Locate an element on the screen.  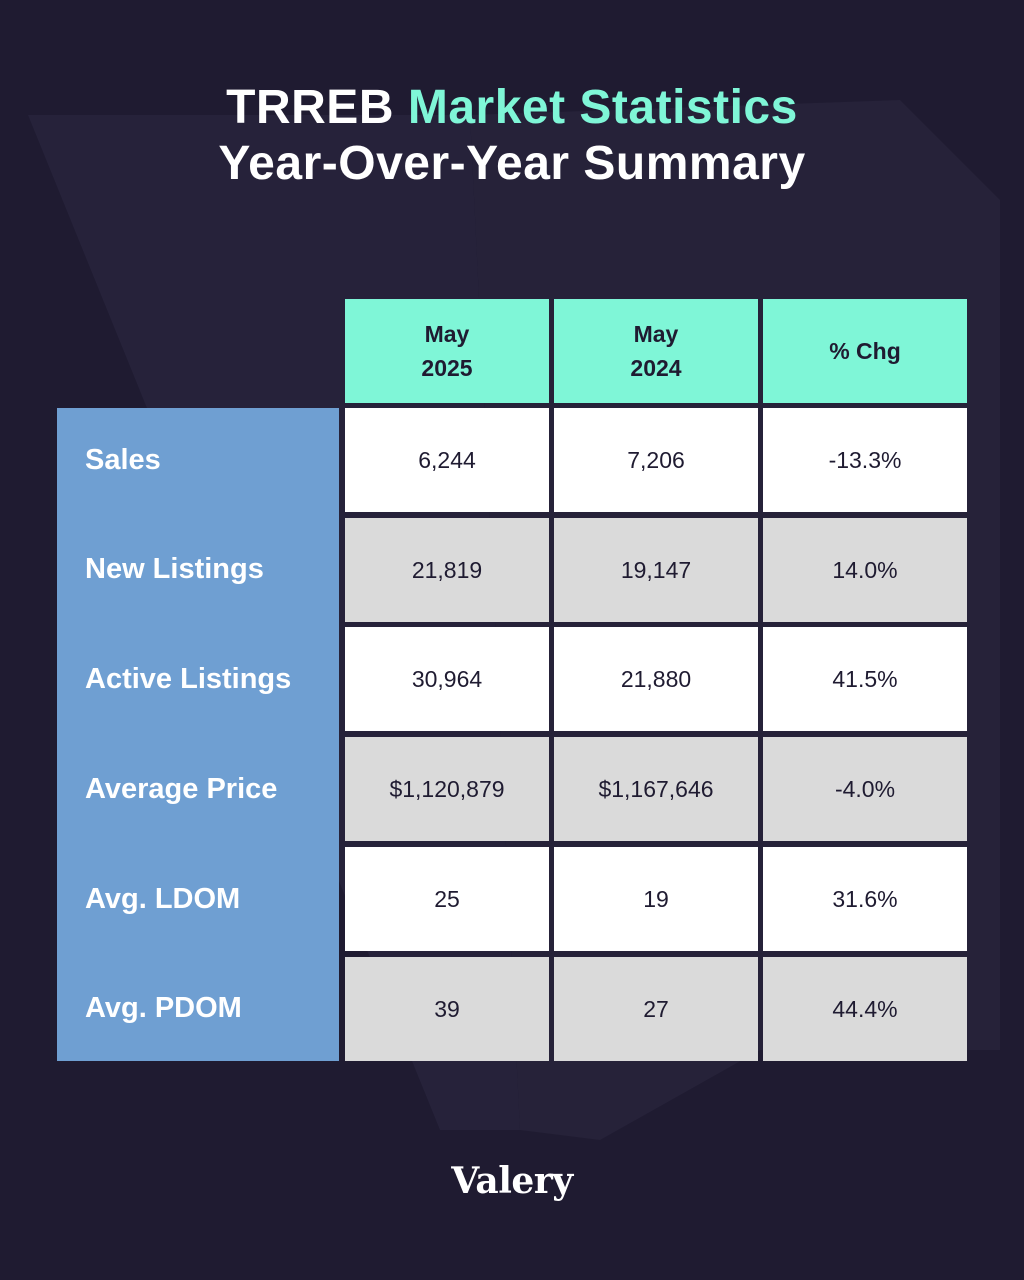
title-accent: Market Statistics is located at coordinates (602, 107).